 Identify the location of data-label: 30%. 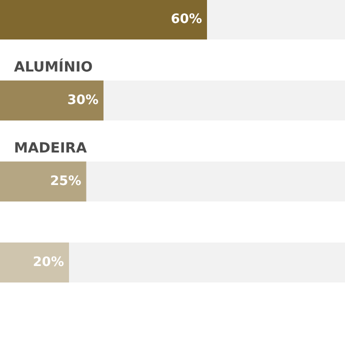
(82, 100).